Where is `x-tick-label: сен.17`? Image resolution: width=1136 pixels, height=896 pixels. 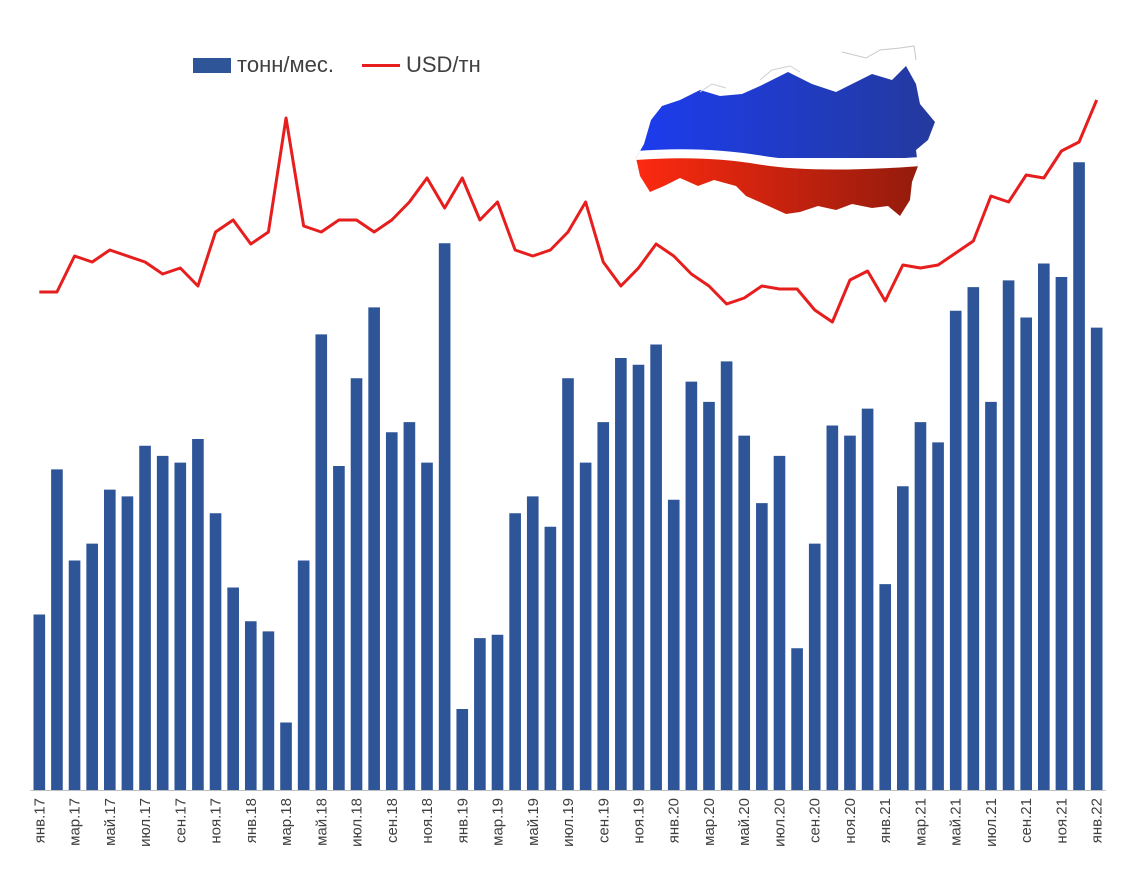 x-tick-label: сен.17 is located at coordinates (180, 820).